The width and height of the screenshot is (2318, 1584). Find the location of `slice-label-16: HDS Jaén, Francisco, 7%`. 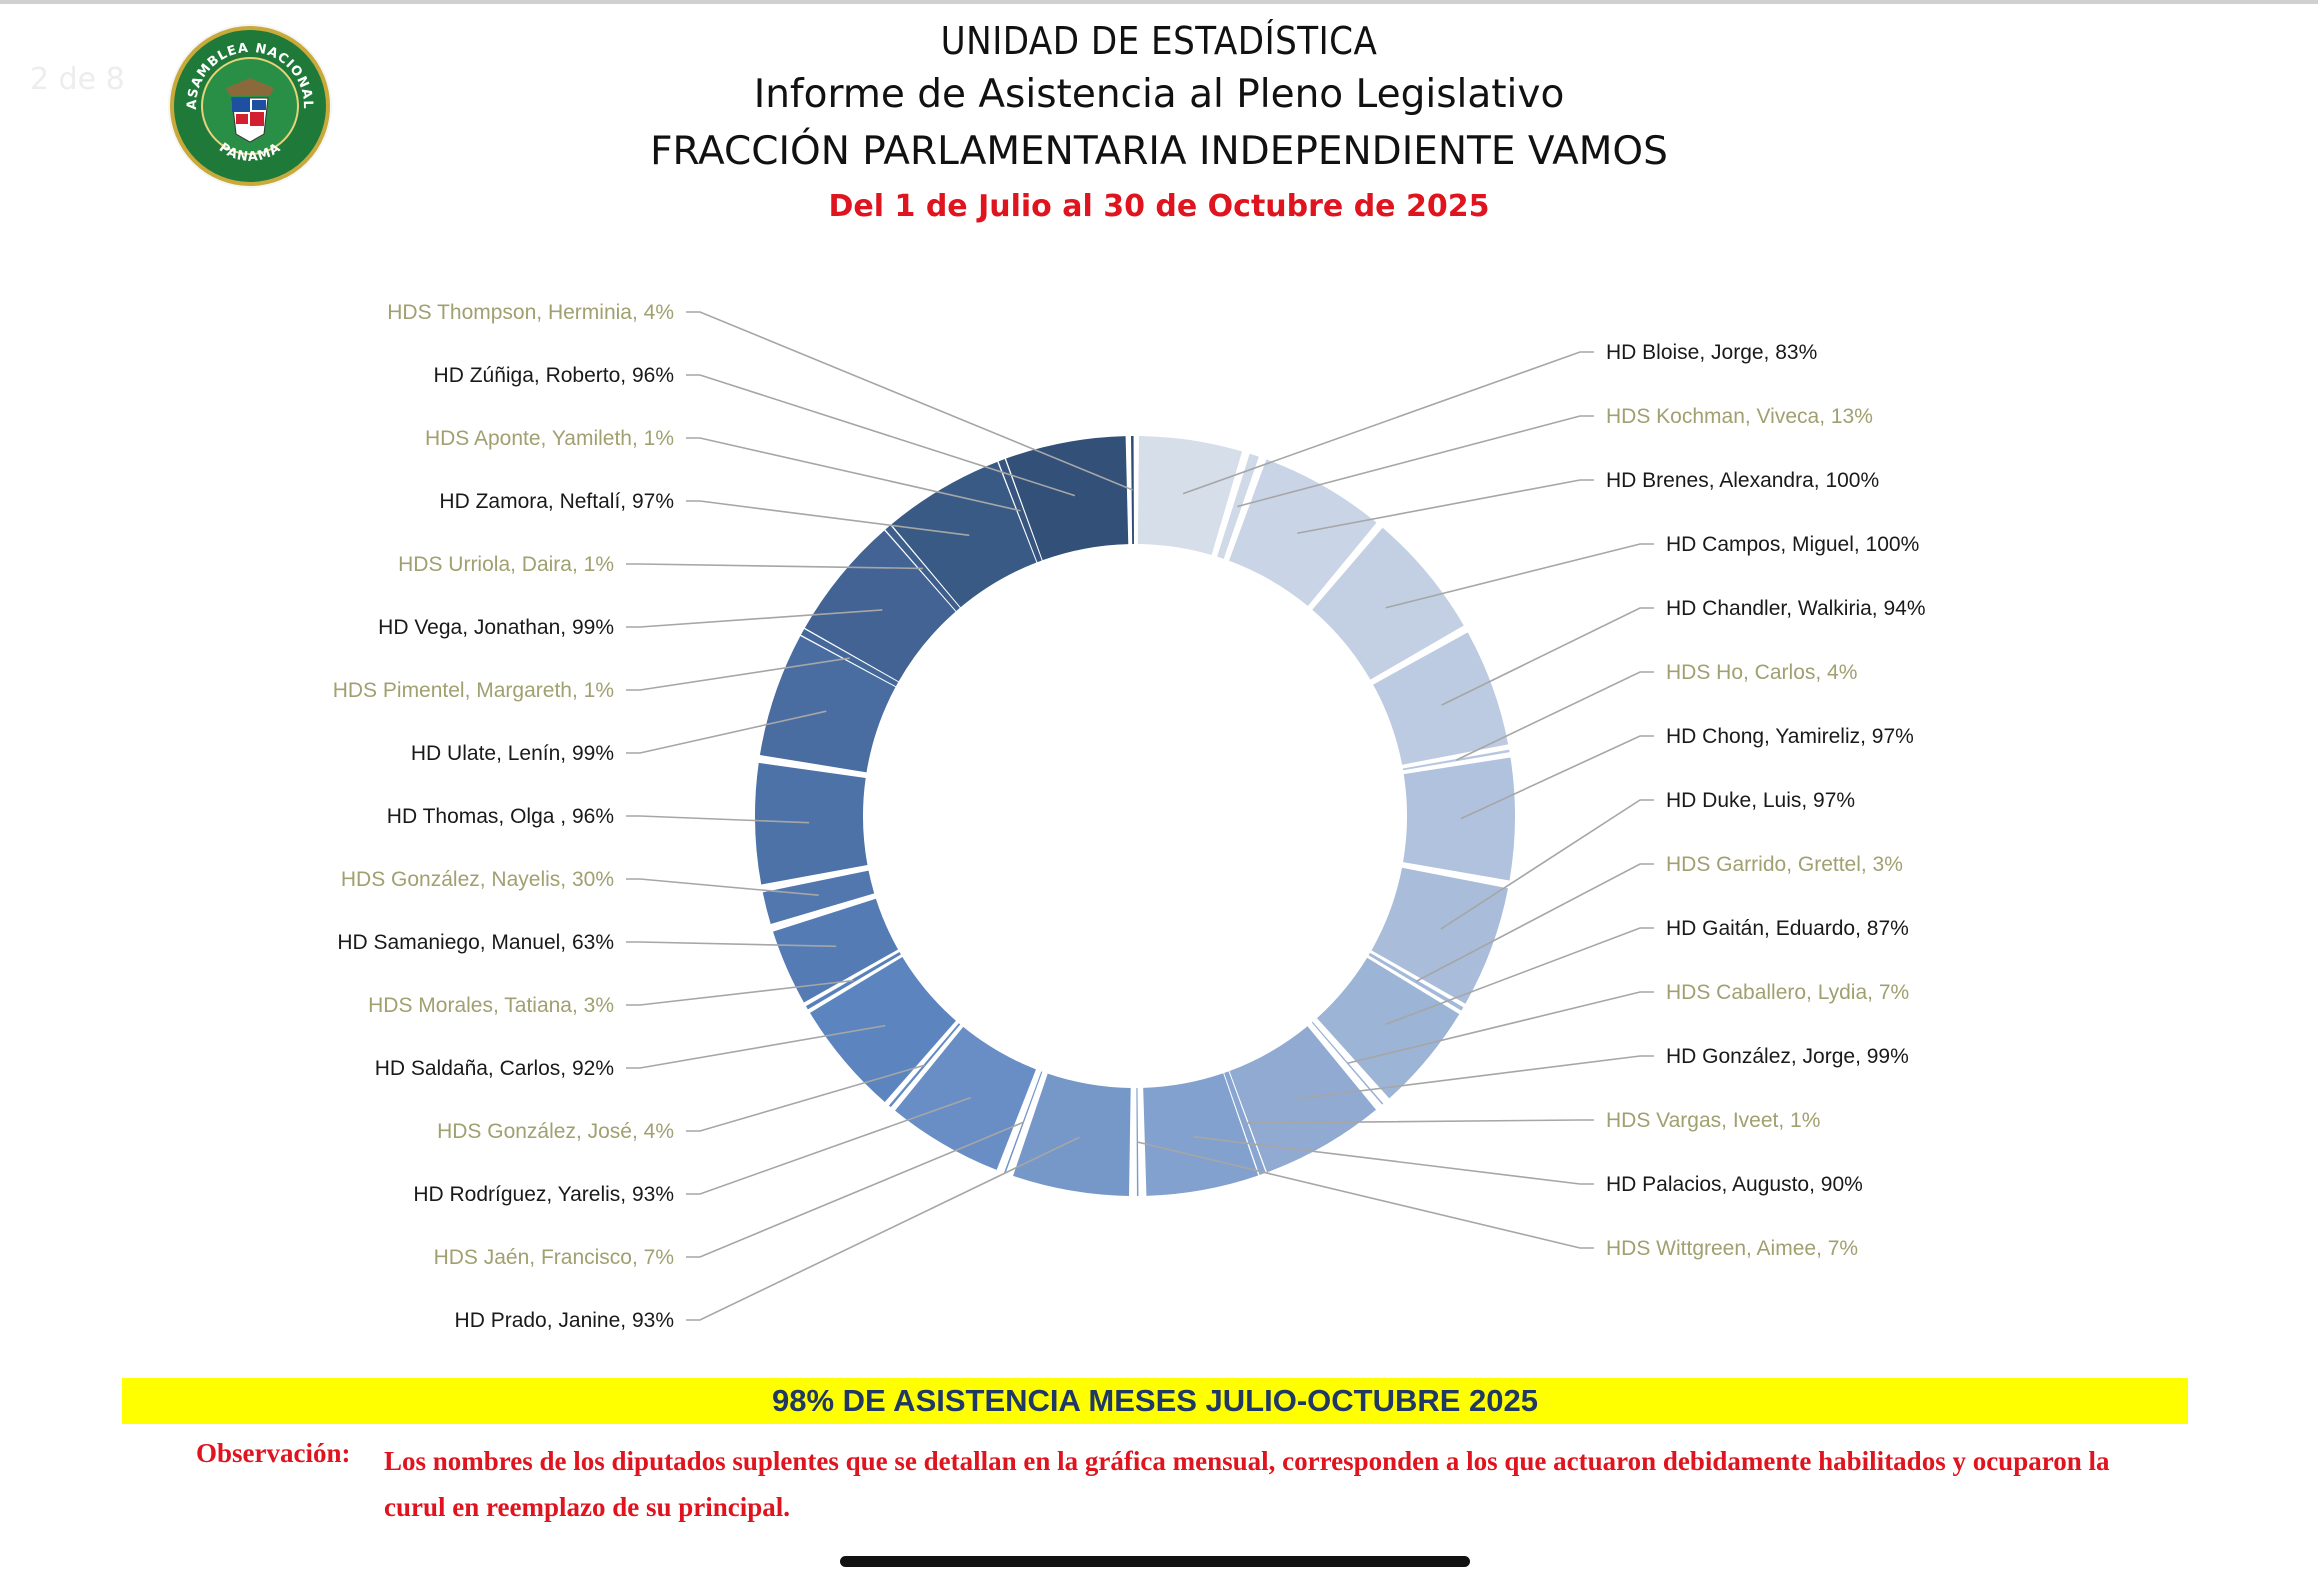

slice-label-16: HDS Jaén, Francisco, 7% is located at coordinates (554, 1257).